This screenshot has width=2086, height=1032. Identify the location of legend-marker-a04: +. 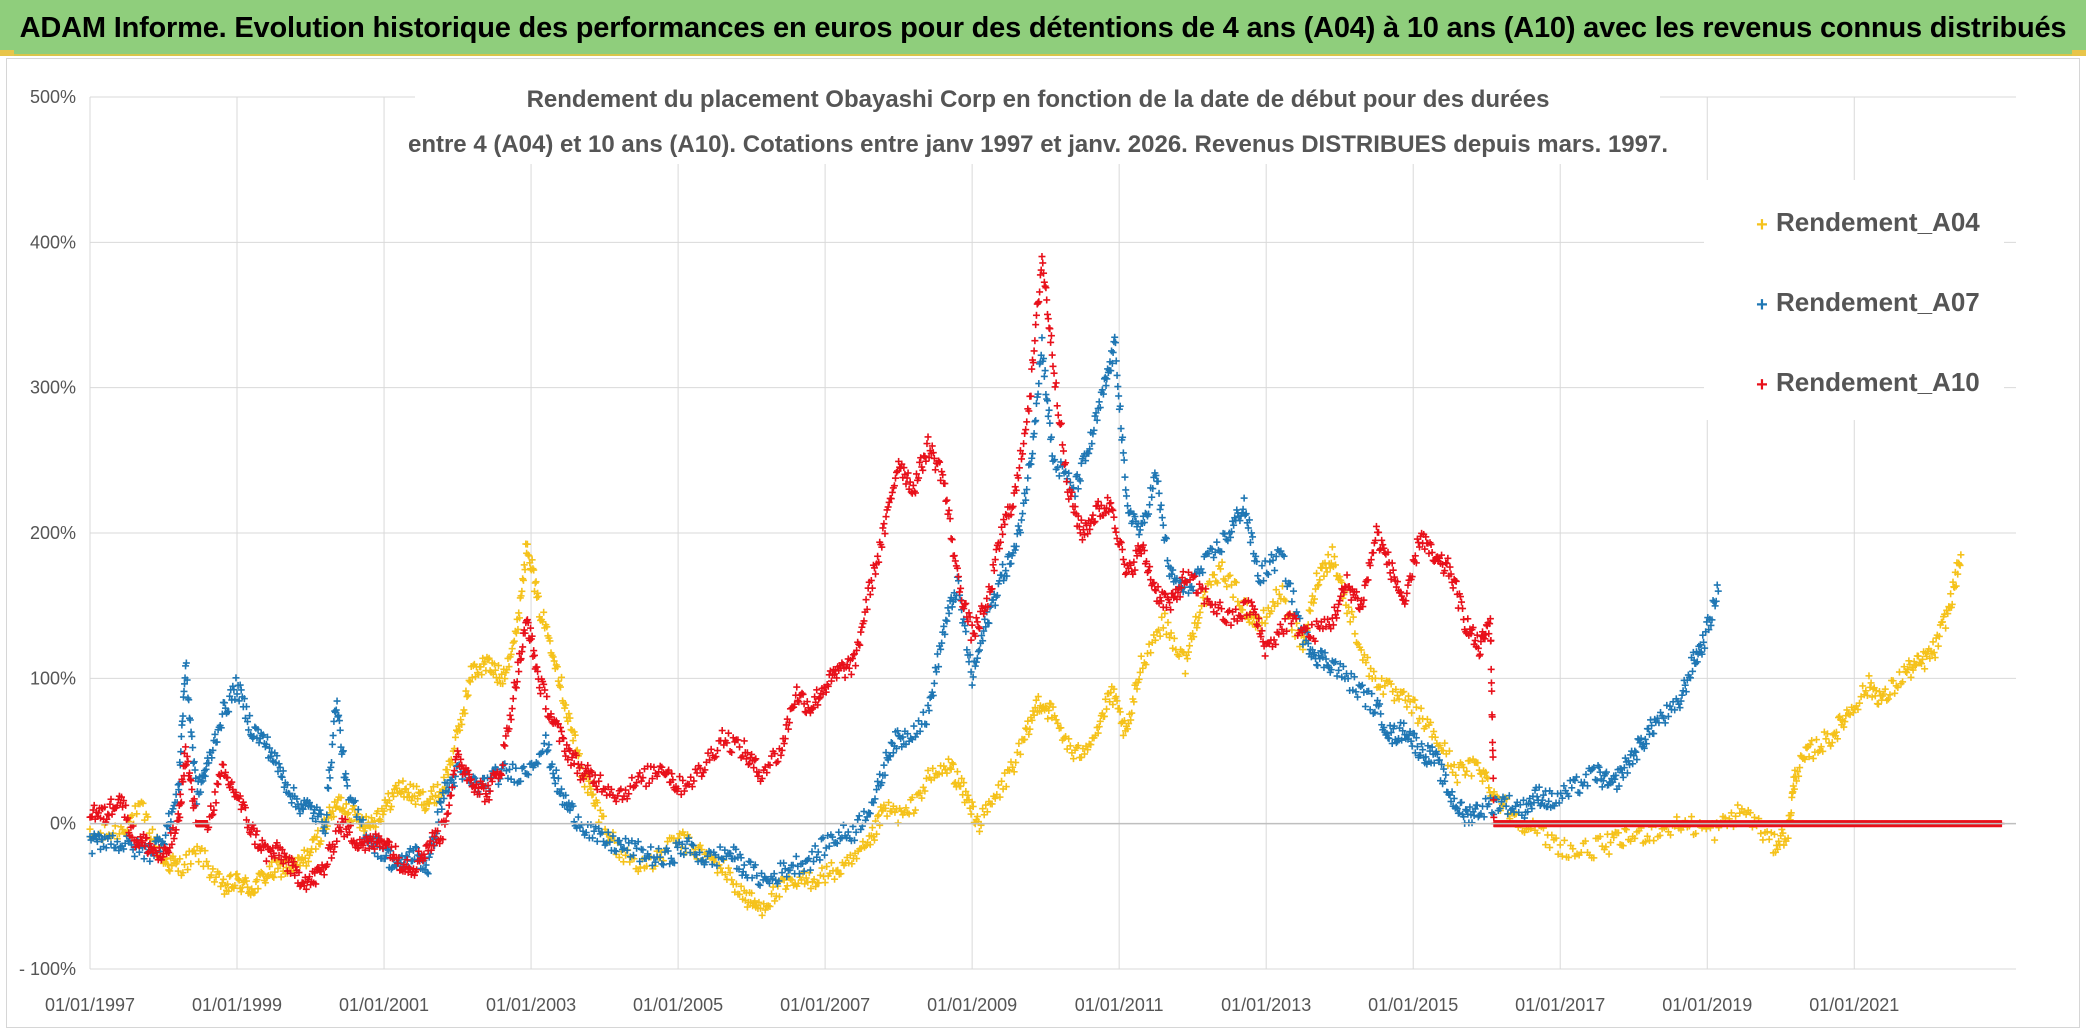
(1762, 225).